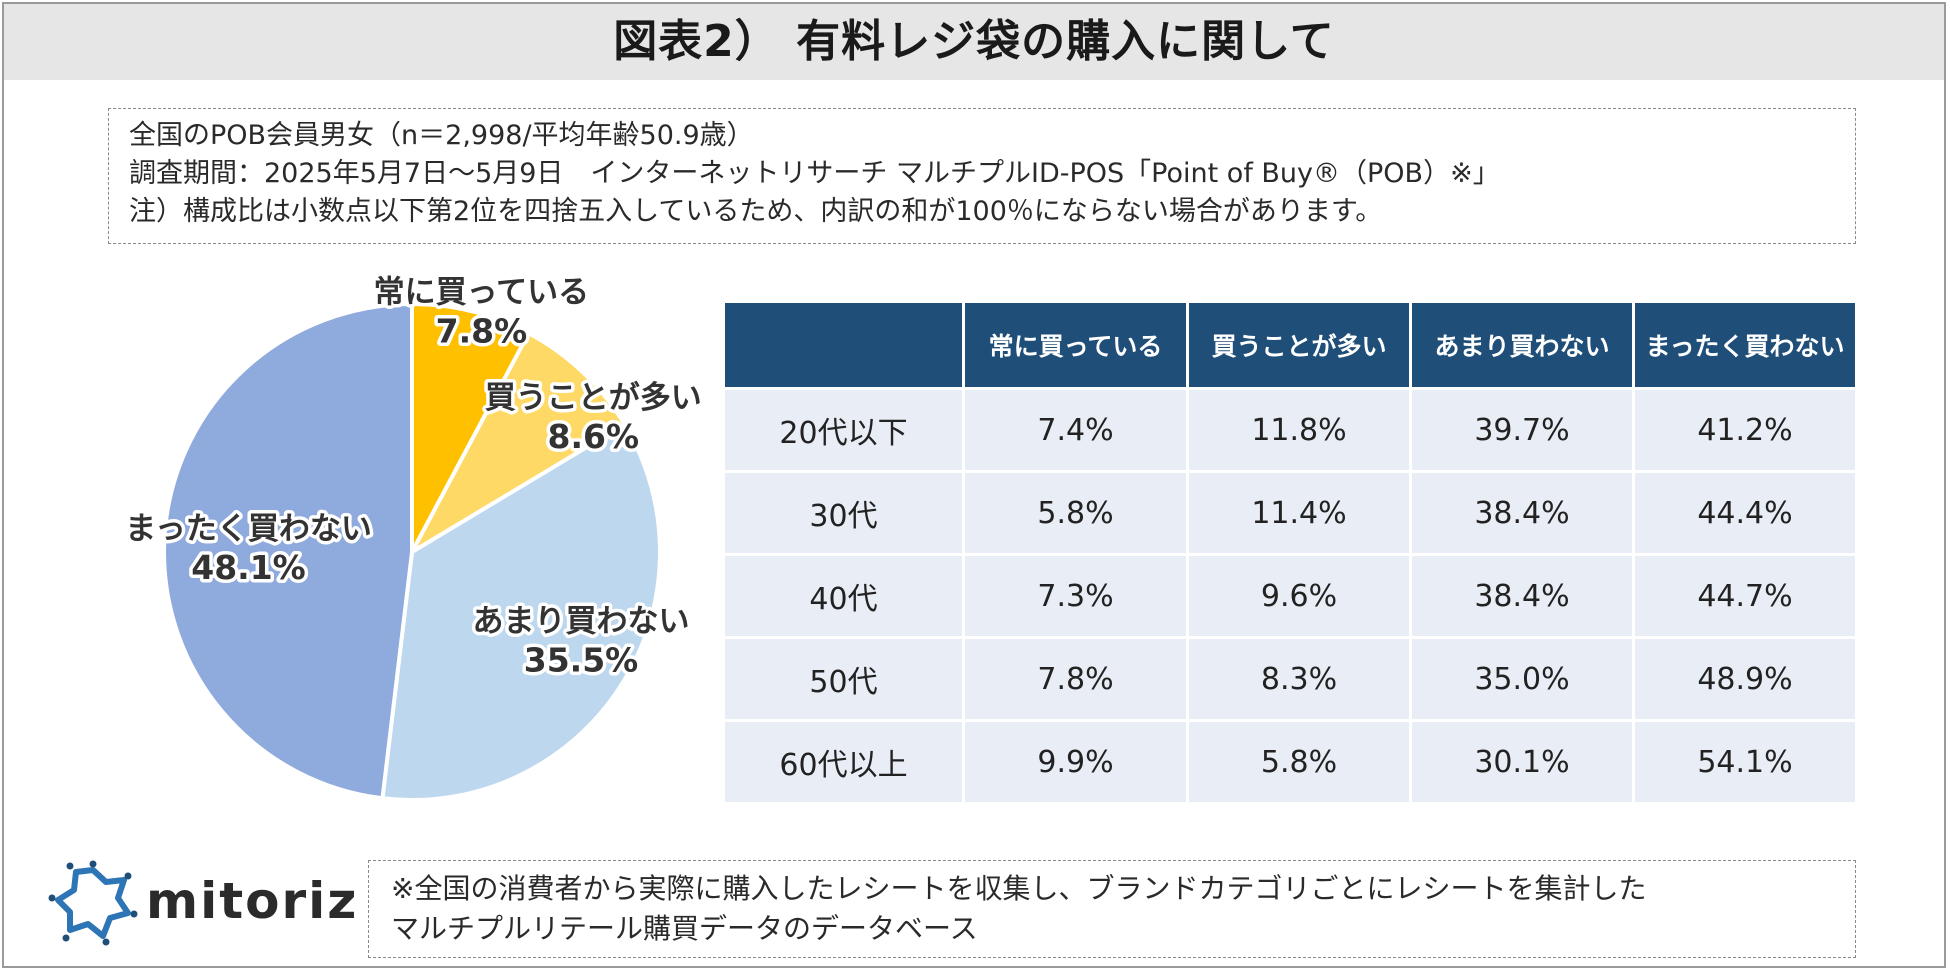 The image size is (1950, 972). Describe the element at coordinates (1745, 596) in the screenshot. I see `table-cell: 44.7%` at that location.